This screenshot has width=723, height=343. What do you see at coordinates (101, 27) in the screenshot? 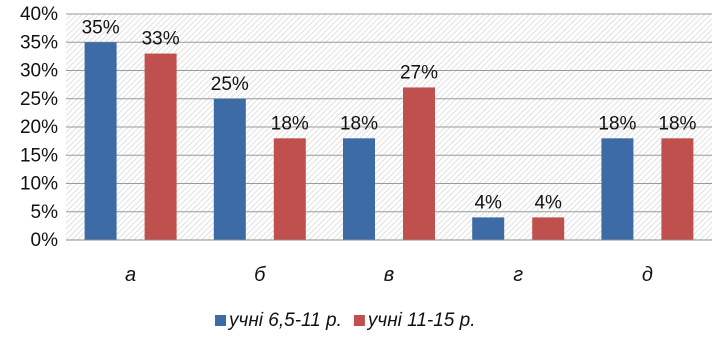
I see `data-label: 35%` at bounding box center [101, 27].